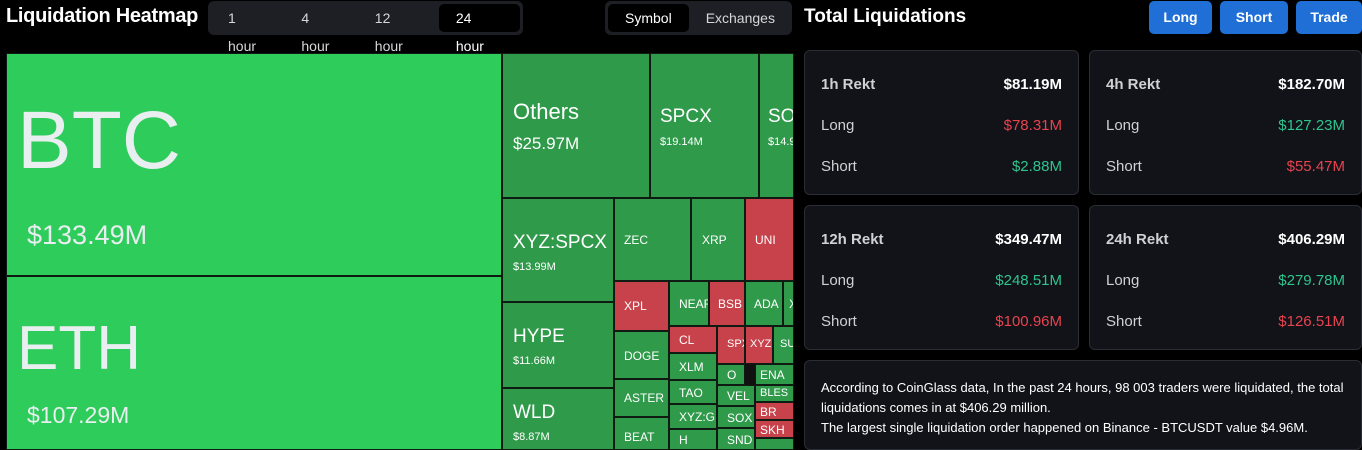 Image resolution: width=1362 pixels, height=450 pixels. What do you see at coordinates (1032, 84) in the screenshot?
I see `card-total: $81.19M` at bounding box center [1032, 84].